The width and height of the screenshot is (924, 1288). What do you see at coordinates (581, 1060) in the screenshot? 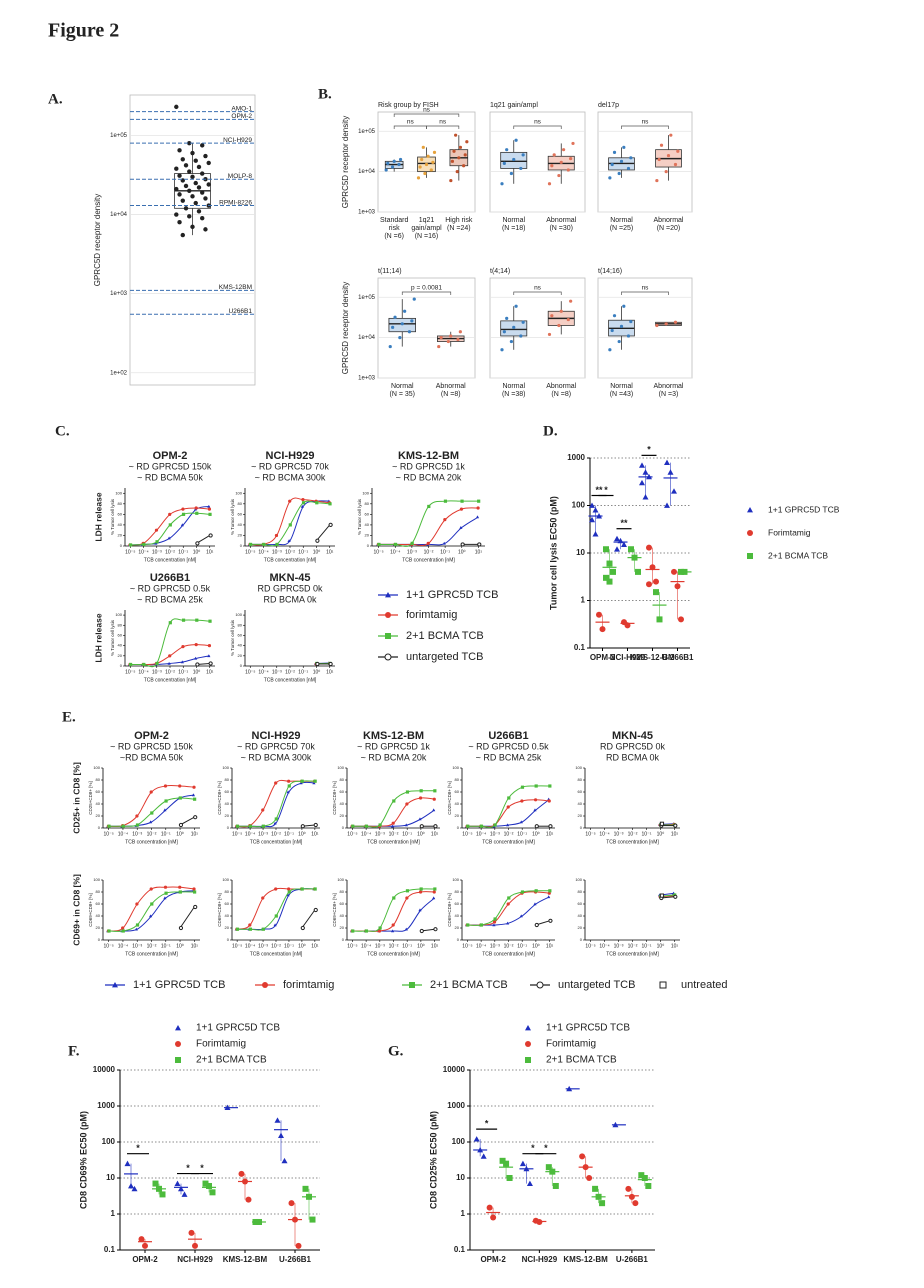
I see `legend-label: 2+1 BCMA TCB` at bounding box center [581, 1060].